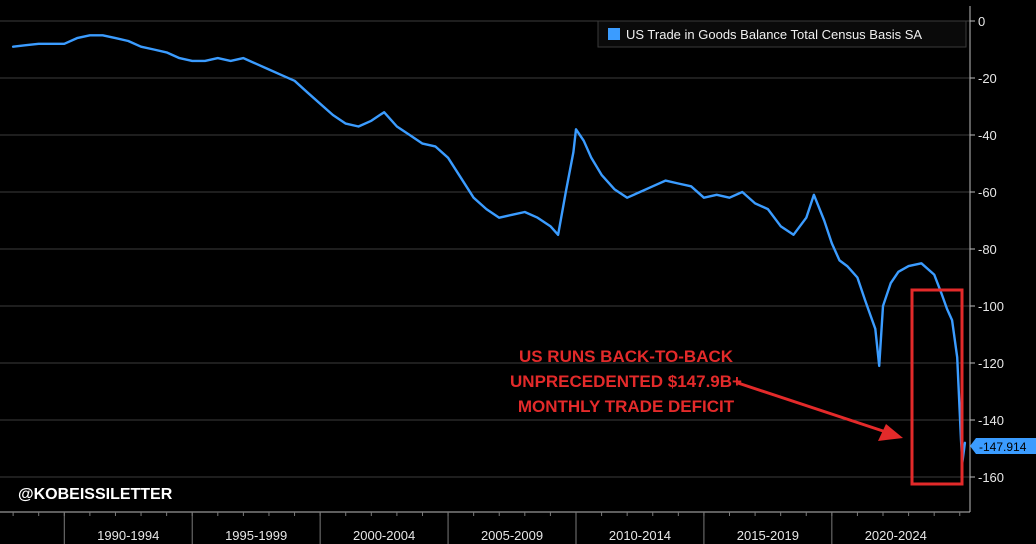  Describe the element at coordinates (768, 535) in the screenshot. I see `x-tick-label-5: 2015-2019` at that location.